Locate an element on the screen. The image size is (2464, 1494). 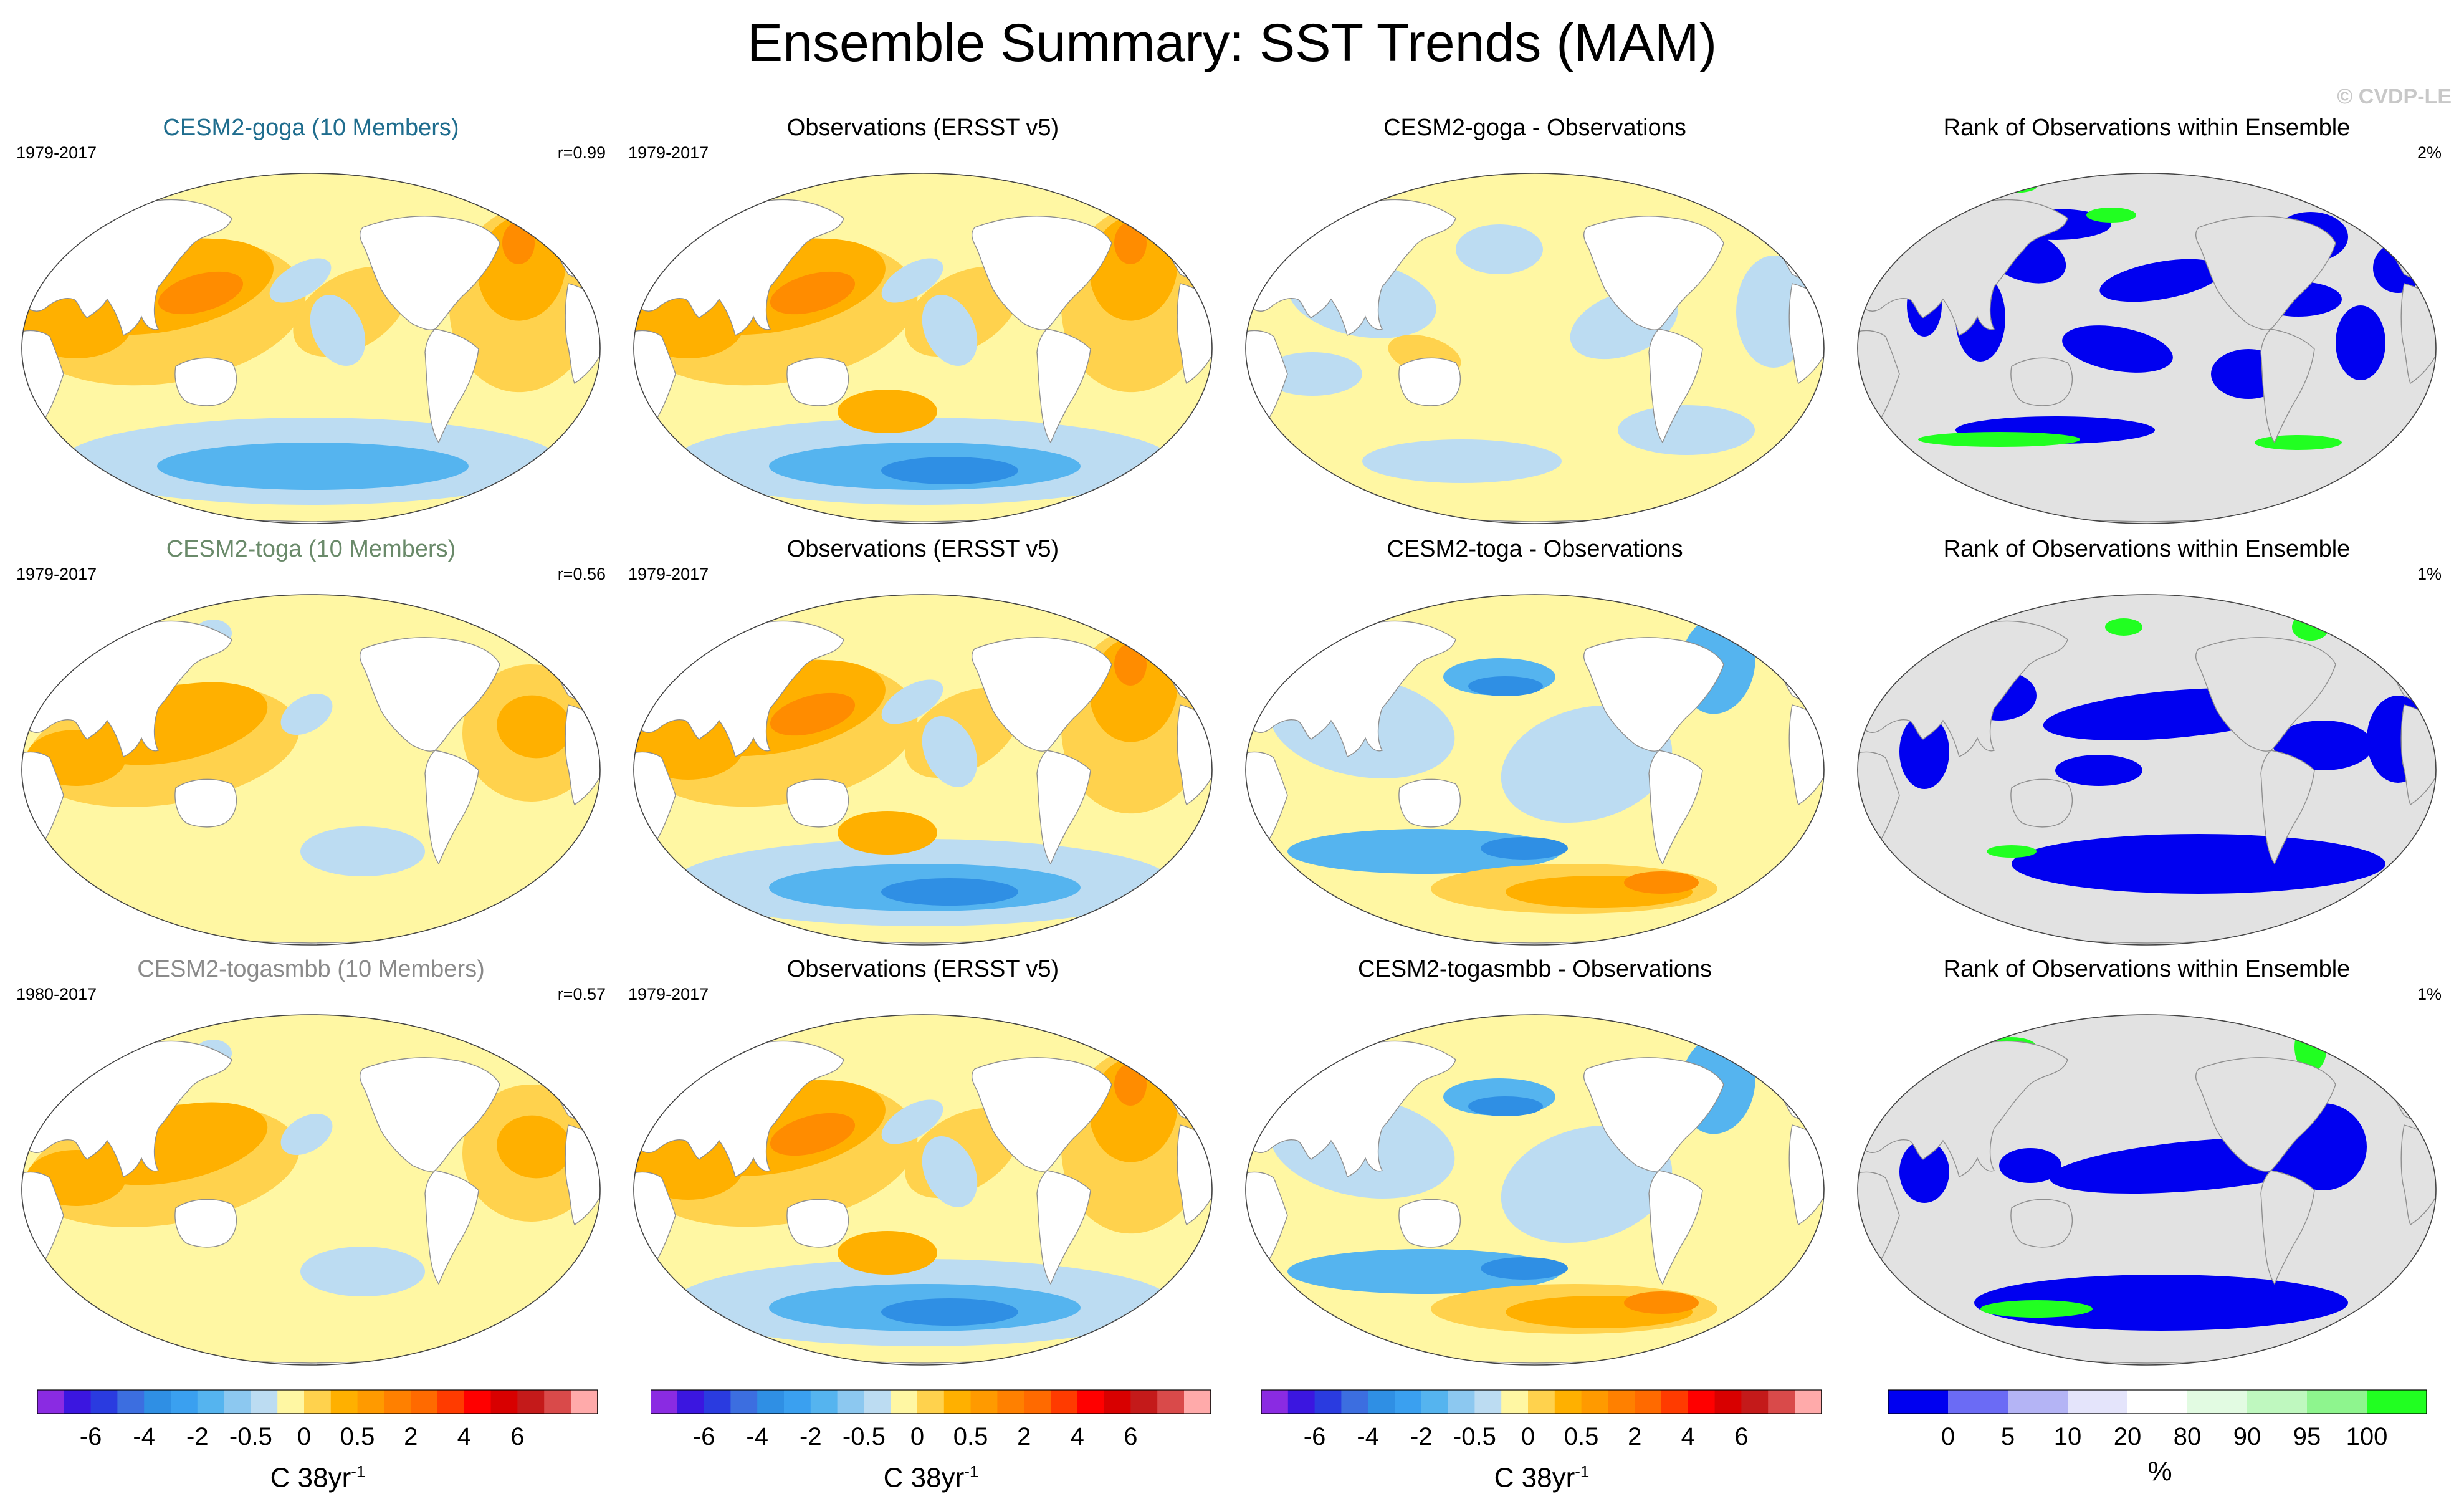
map-panel: CESM2-goga - Observations is located at coordinates (1535, 317).